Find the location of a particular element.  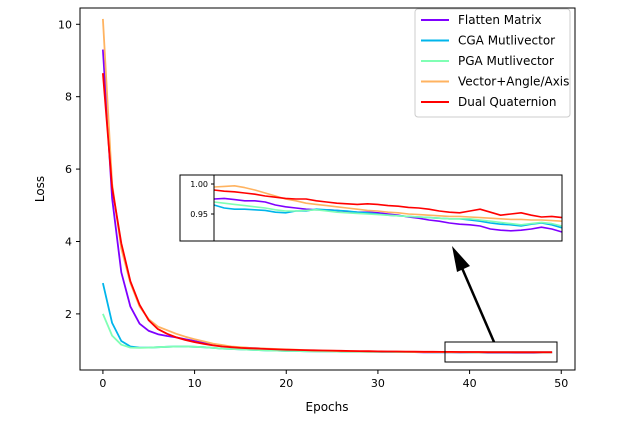

inset-series-group is located at coordinates (388, 209).